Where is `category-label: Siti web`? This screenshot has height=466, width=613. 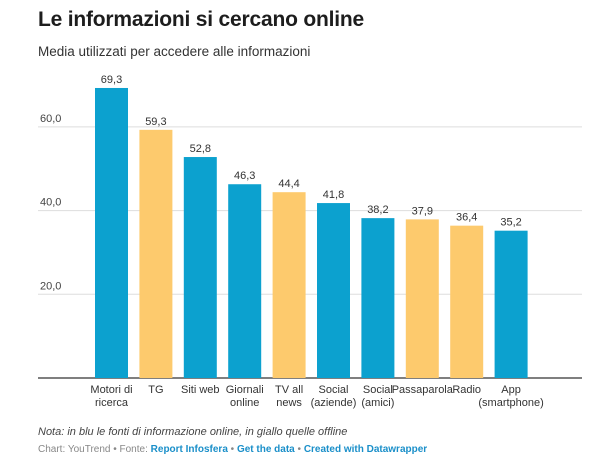
category-label: Siti web is located at coordinates (200, 390).